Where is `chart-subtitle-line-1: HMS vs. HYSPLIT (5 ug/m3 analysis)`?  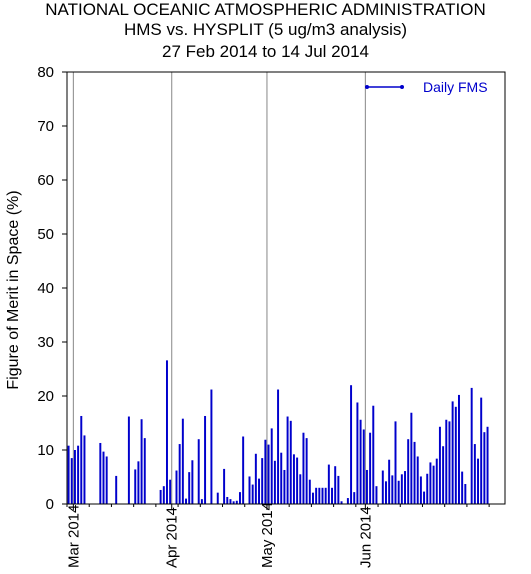 chart-subtitle-line-1: HMS vs. HYSPLIT (5 ug/m3 analysis) is located at coordinates (265, 29).